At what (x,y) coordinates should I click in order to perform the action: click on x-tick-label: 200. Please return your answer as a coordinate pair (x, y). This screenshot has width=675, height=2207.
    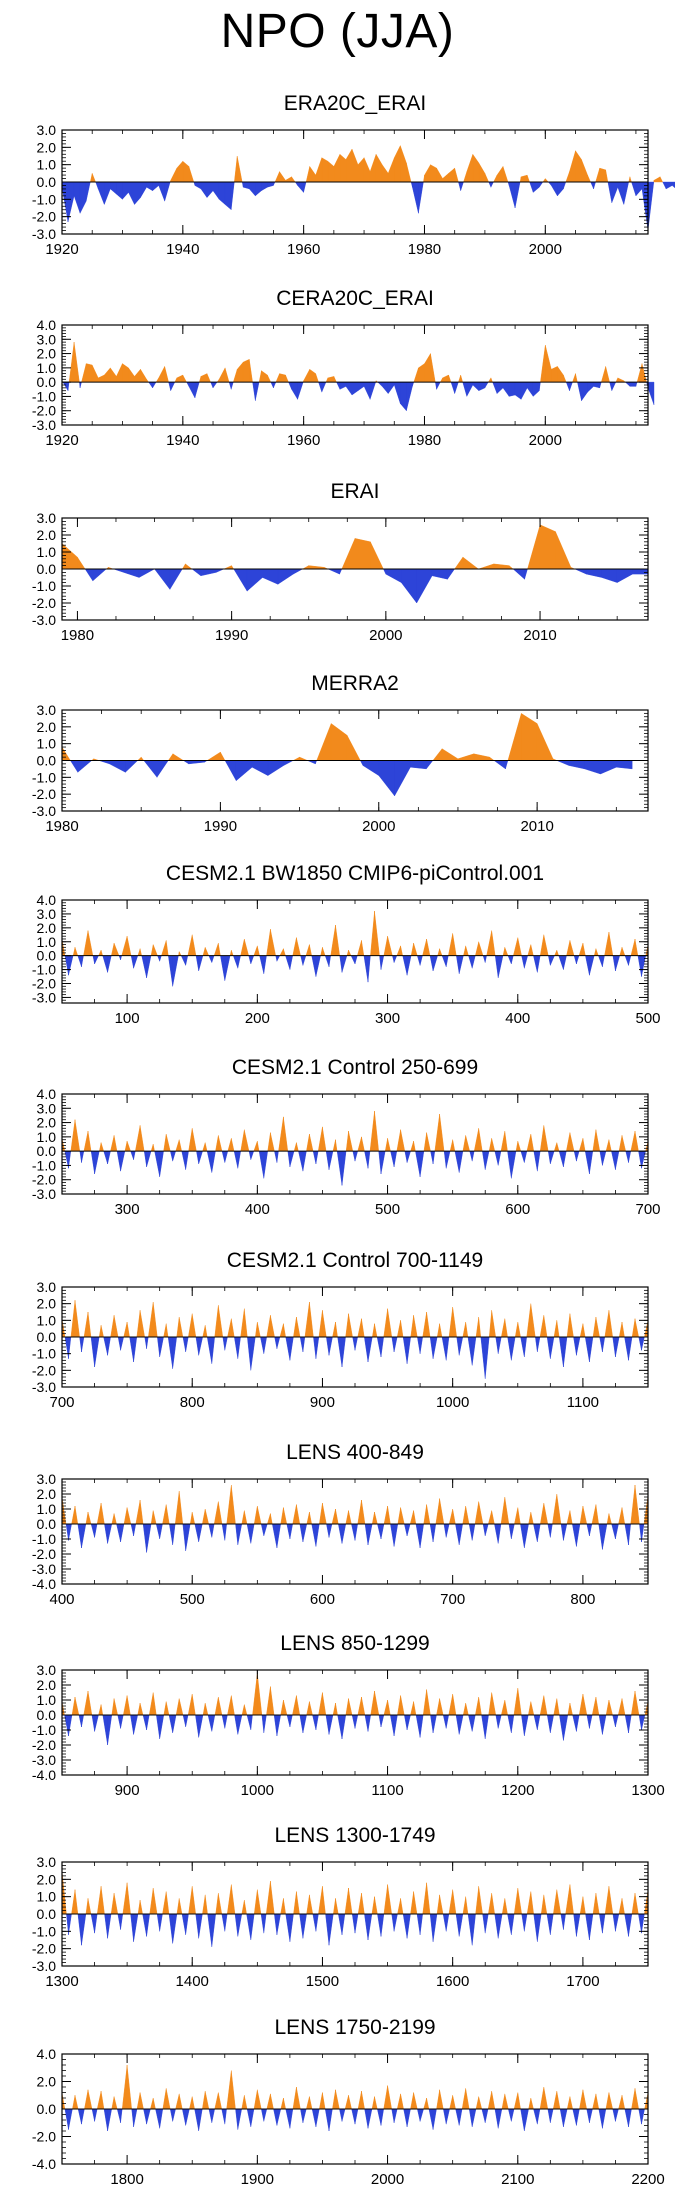
    Looking at the image, I should click on (257, 1018).